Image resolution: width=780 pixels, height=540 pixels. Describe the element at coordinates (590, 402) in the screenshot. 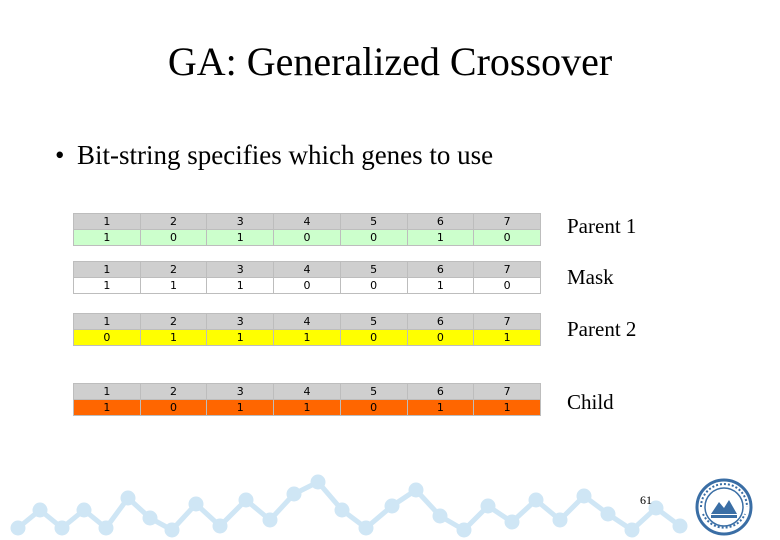

I see `child-label: Child` at that location.